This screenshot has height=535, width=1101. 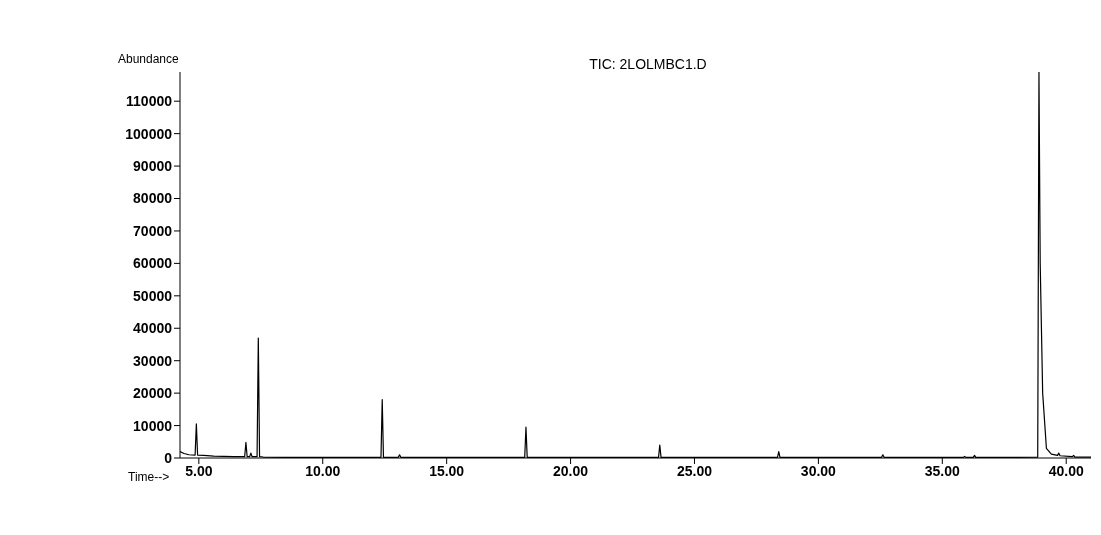 I want to click on x-tick-label: 5.00, so click(x=199, y=470).